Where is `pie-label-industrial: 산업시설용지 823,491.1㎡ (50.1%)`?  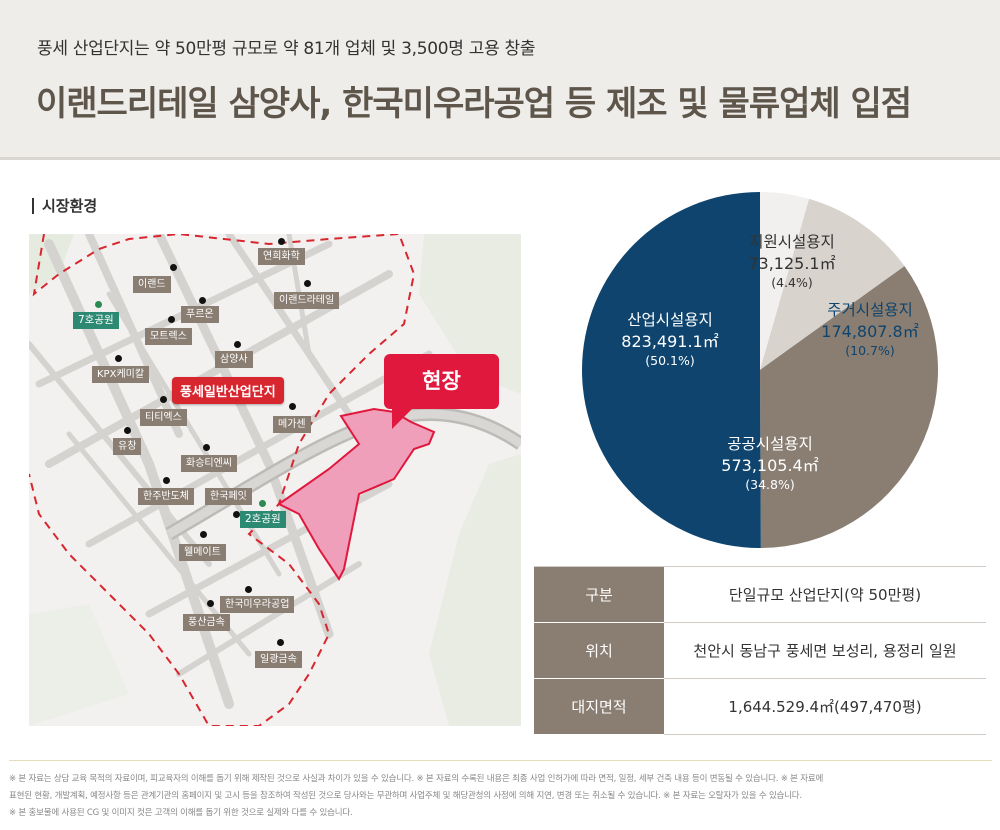 pie-label-industrial: 산업시설용지 823,491.1㎡ (50.1%) is located at coordinates (670, 339).